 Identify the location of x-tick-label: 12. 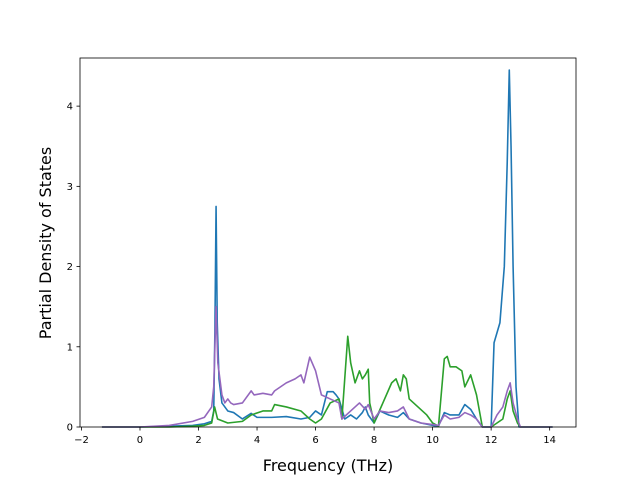
(491, 440).